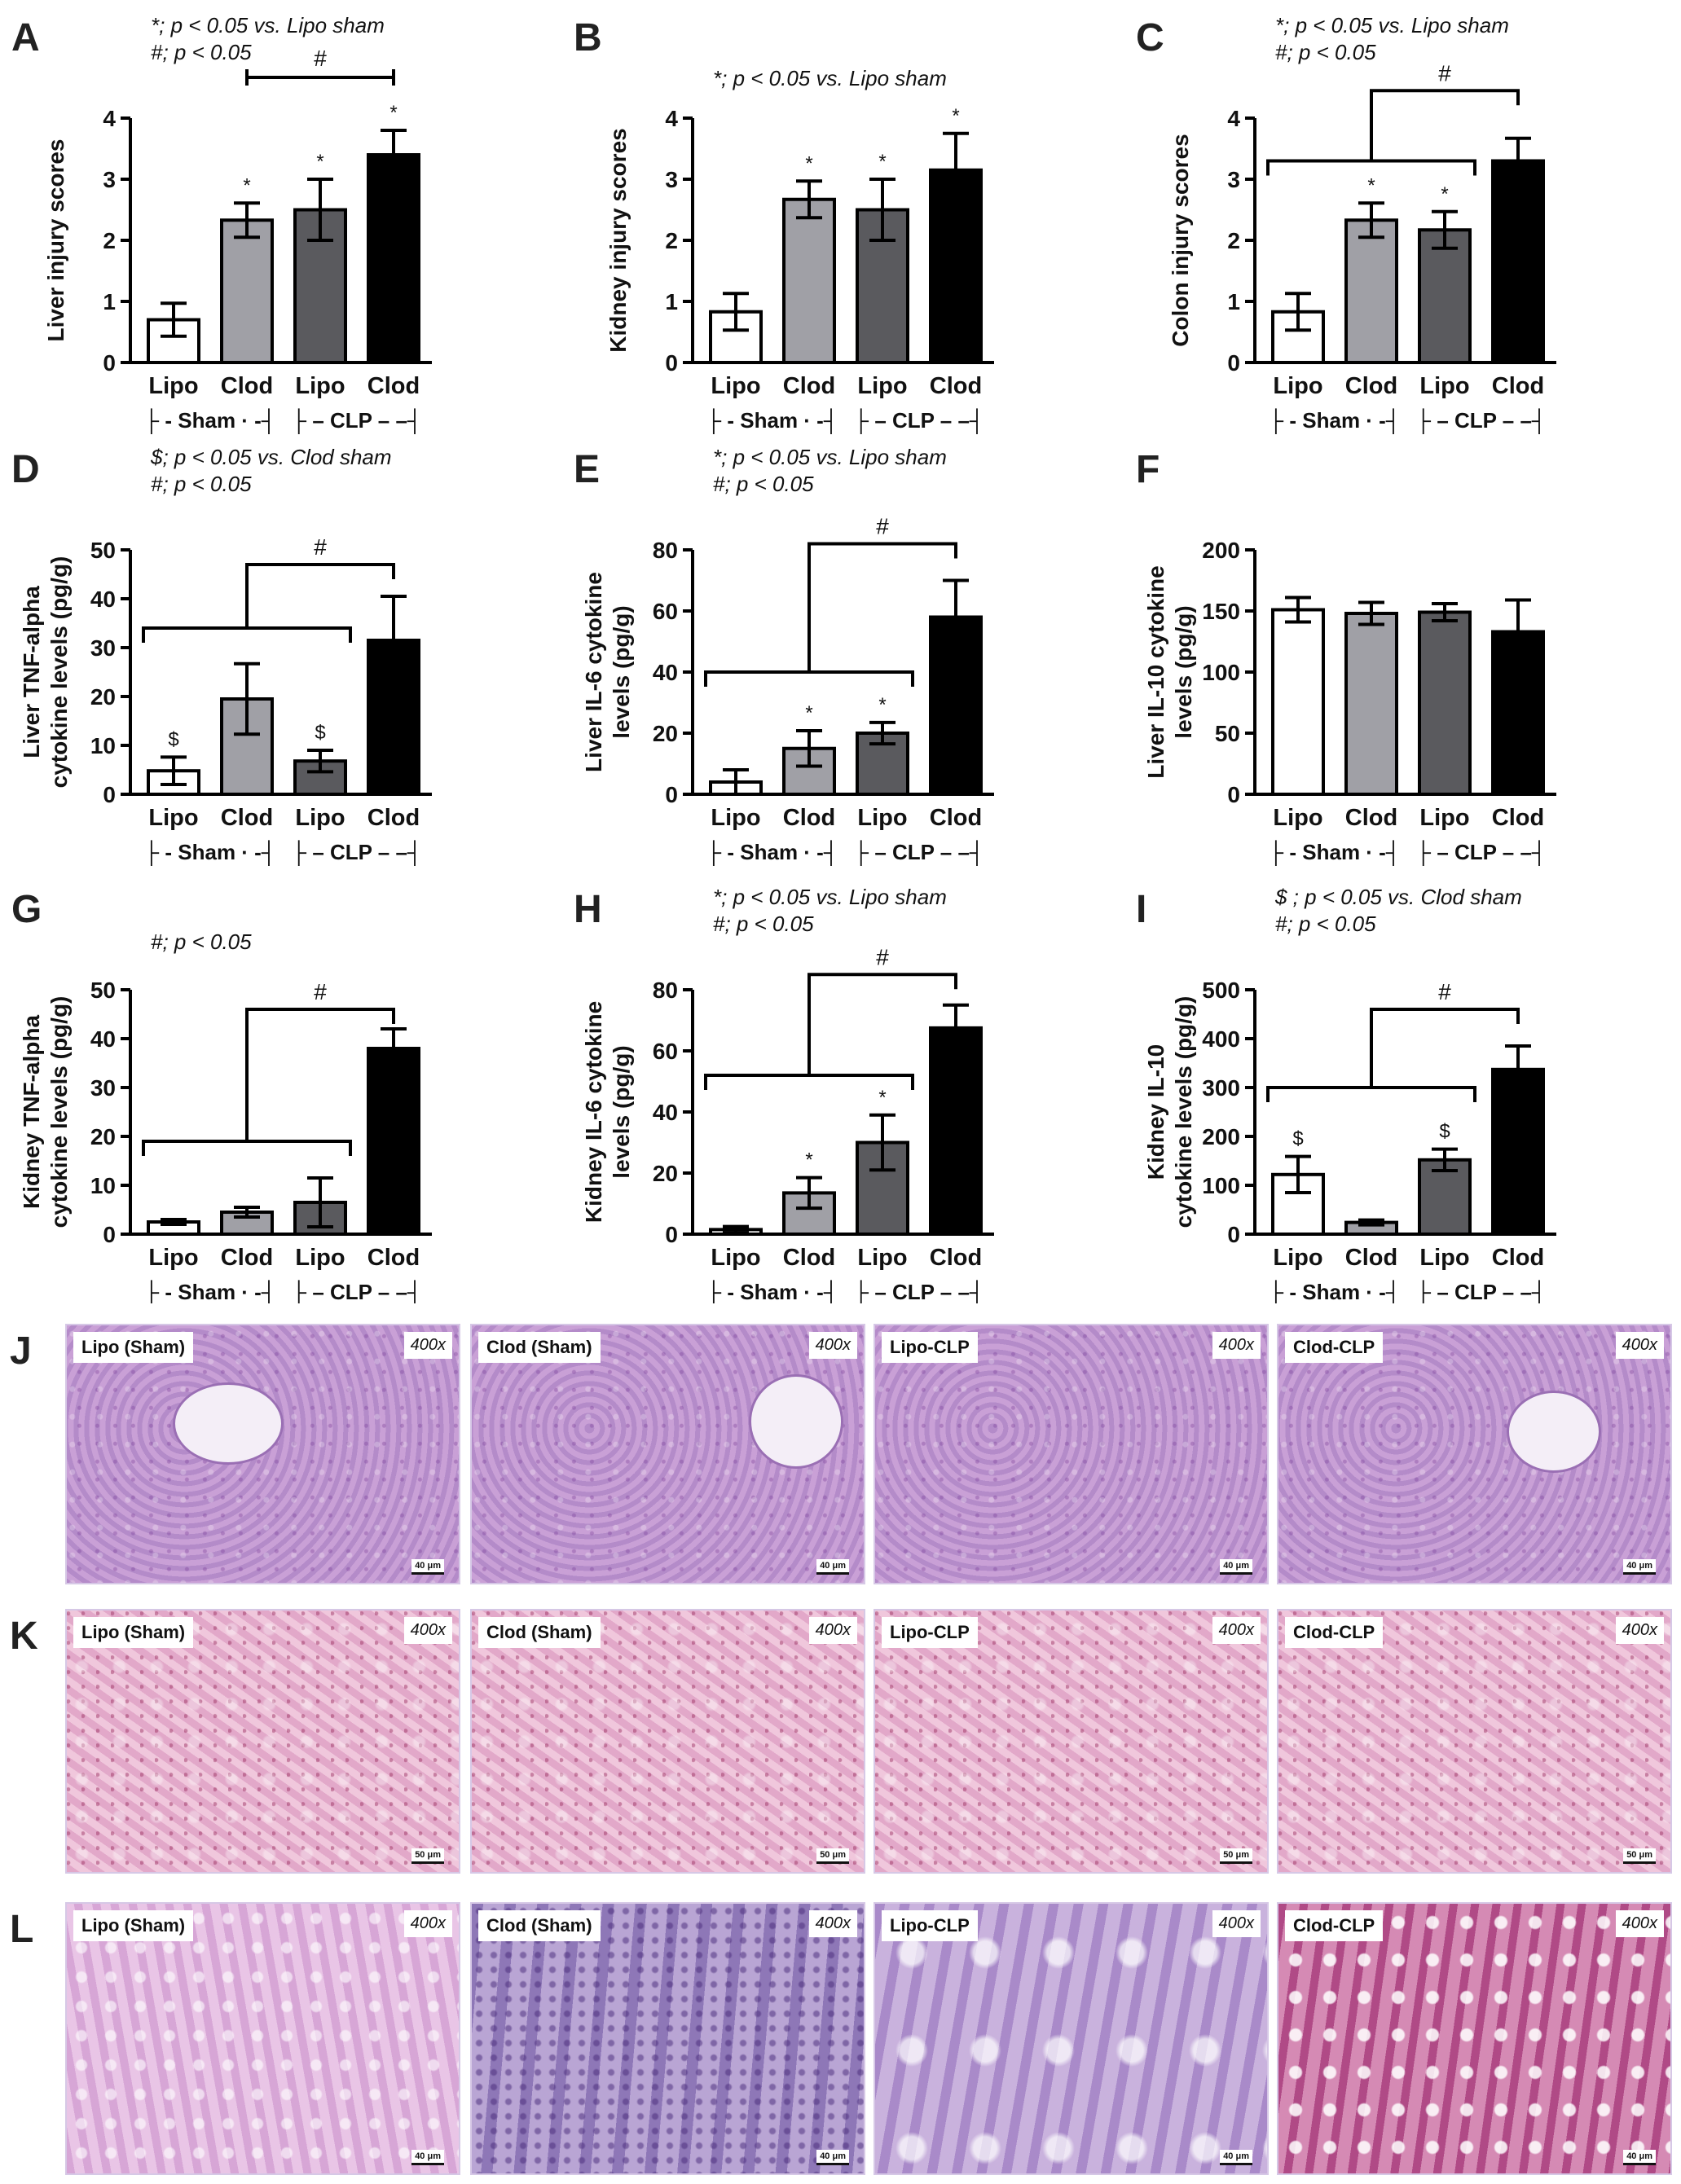  What do you see at coordinates (103, 745) in the screenshot?
I see `y-tick-label: 10` at bounding box center [103, 745].